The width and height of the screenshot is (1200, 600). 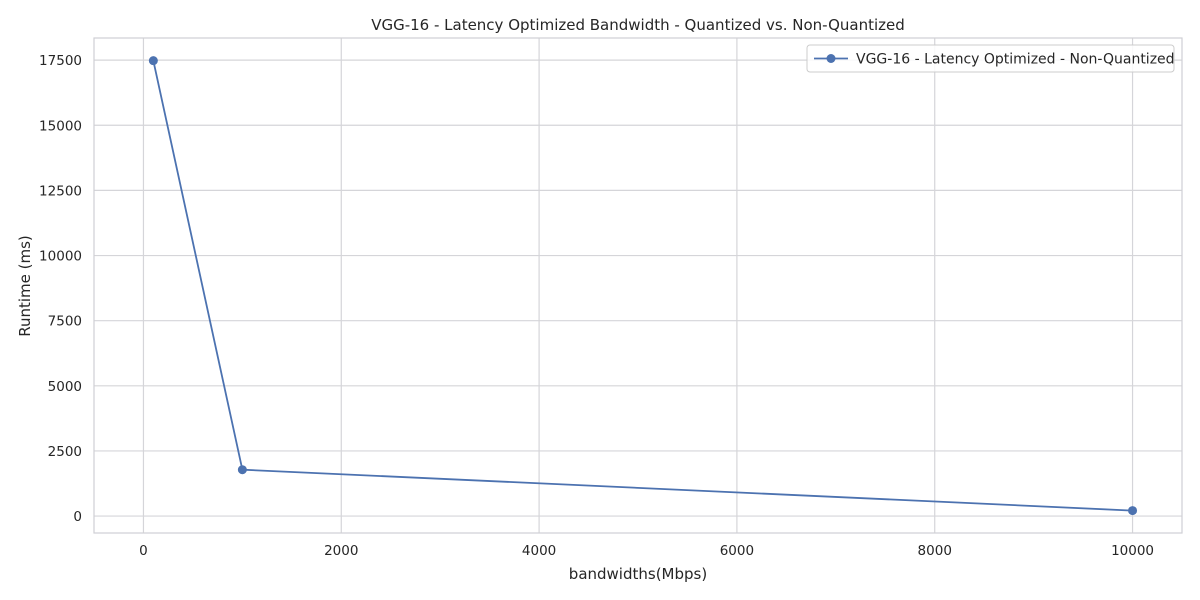 I want to click on y-tick-label: 7500, so click(x=65, y=322).